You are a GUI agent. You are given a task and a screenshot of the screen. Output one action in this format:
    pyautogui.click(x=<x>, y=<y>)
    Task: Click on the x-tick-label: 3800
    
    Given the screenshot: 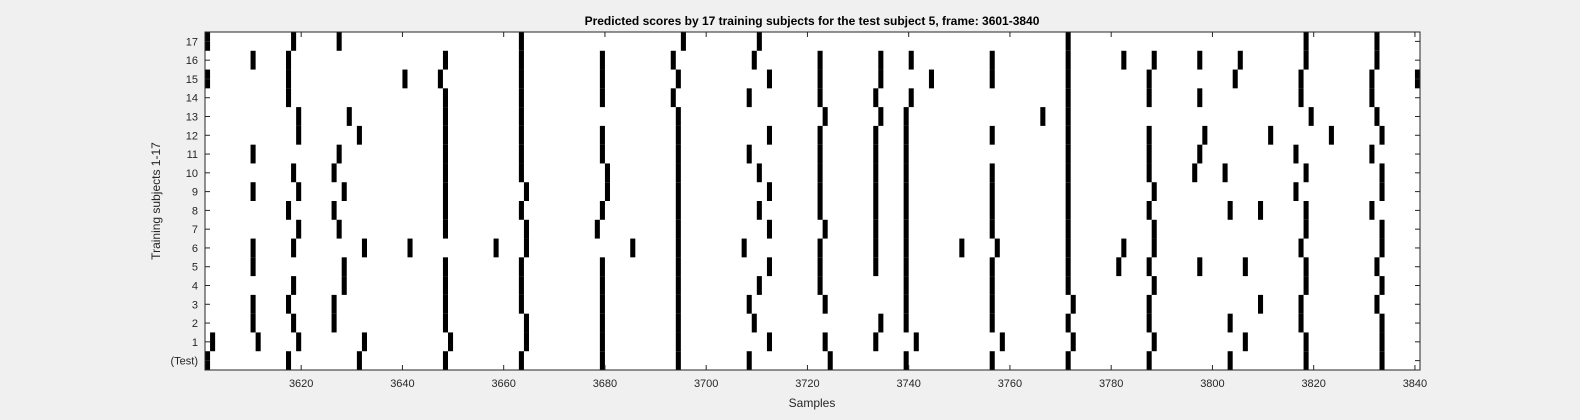 What is the action you would take?
    pyautogui.click(x=1212, y=384)
    